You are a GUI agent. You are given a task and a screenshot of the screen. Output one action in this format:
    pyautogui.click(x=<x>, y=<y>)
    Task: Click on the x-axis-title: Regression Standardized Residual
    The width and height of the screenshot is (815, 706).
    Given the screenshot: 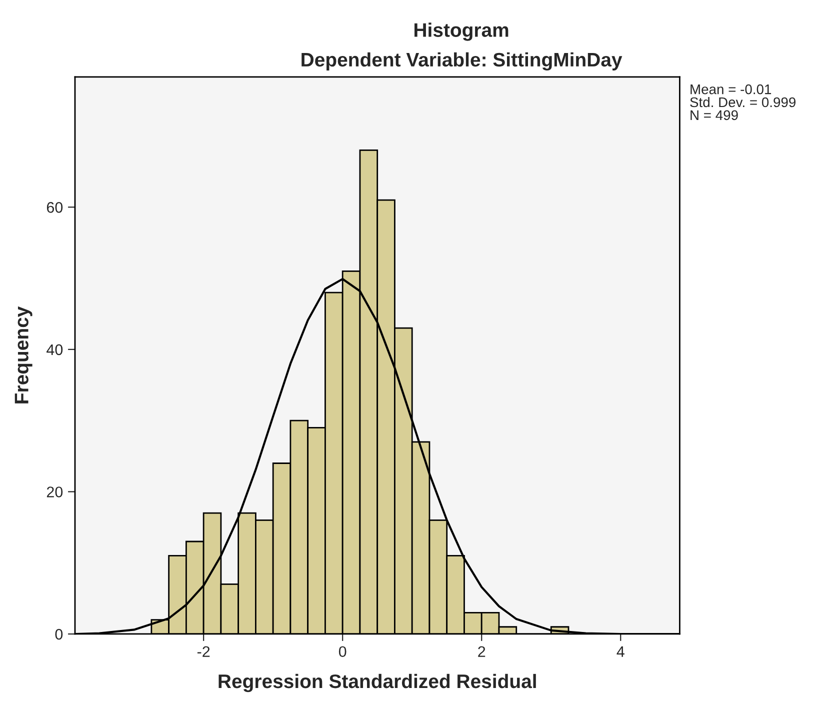 What is the action you would take?
    pyautogui.click(x=377, y=683)
    